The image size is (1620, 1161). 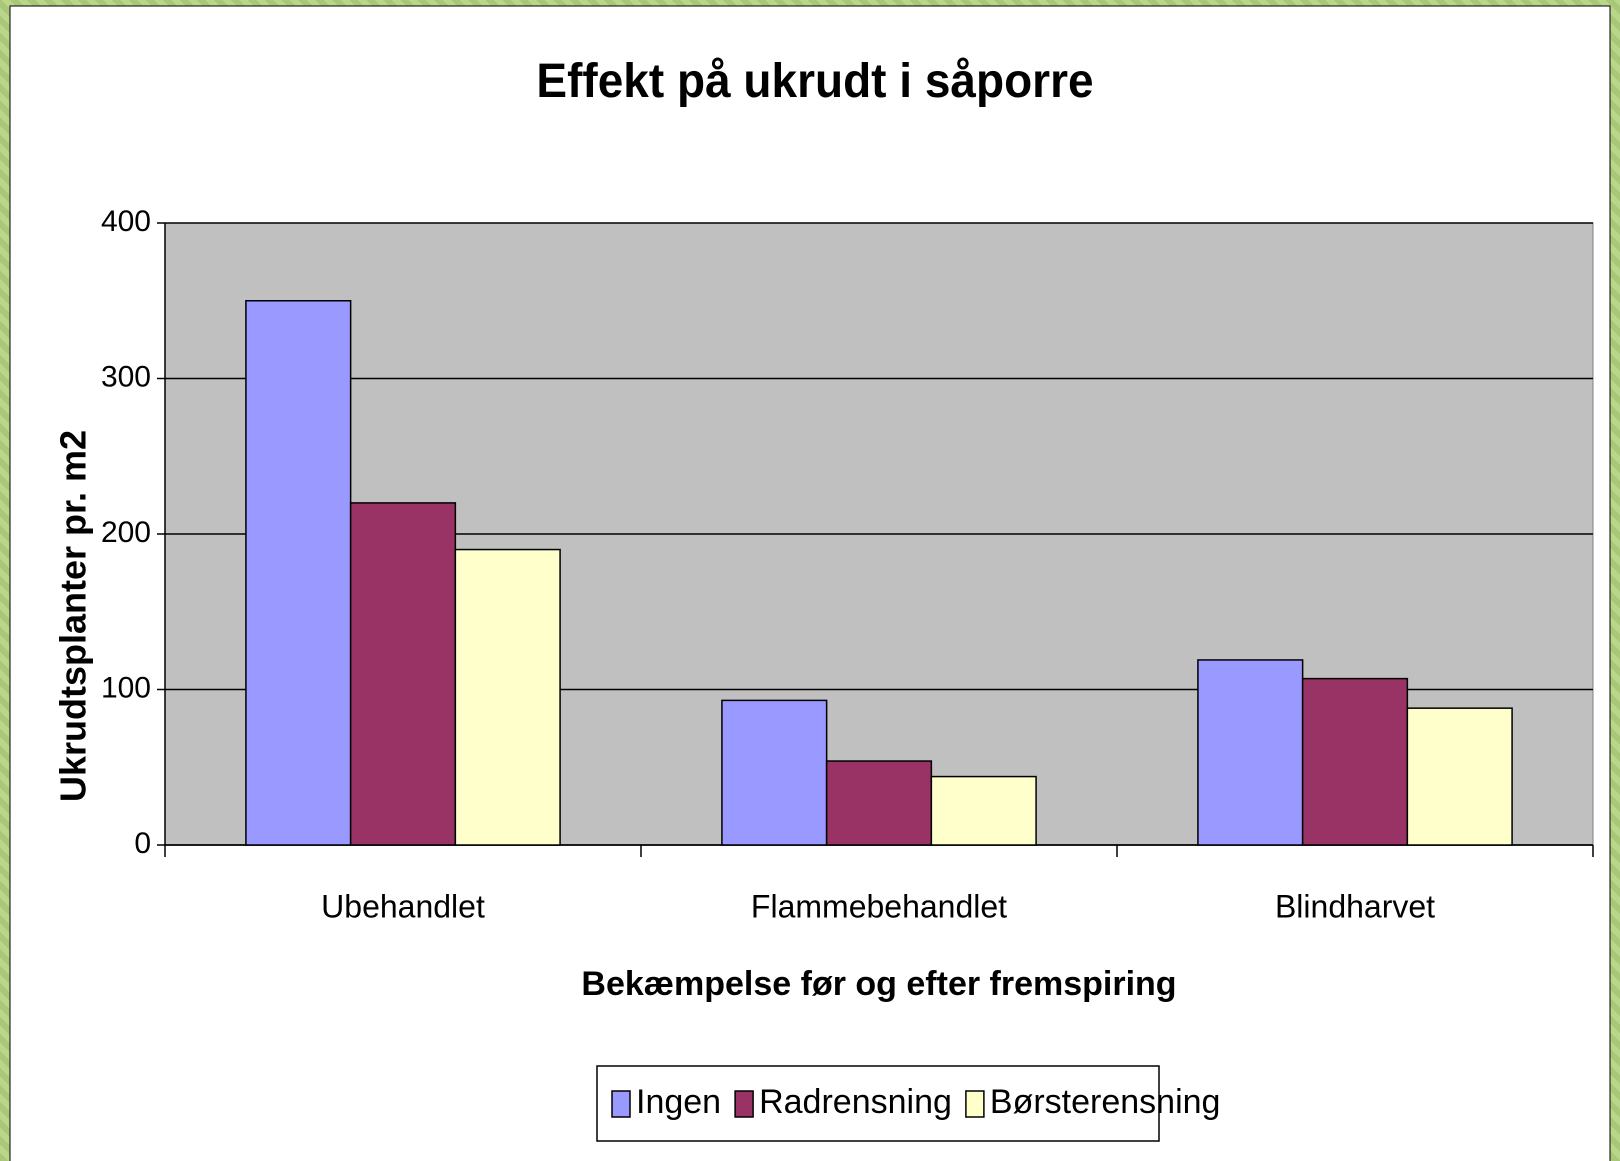 What do you see at coordinates (126, 532) in the screenshot?
I see `y-tick-label: 200` at bounding box center [126, 532].